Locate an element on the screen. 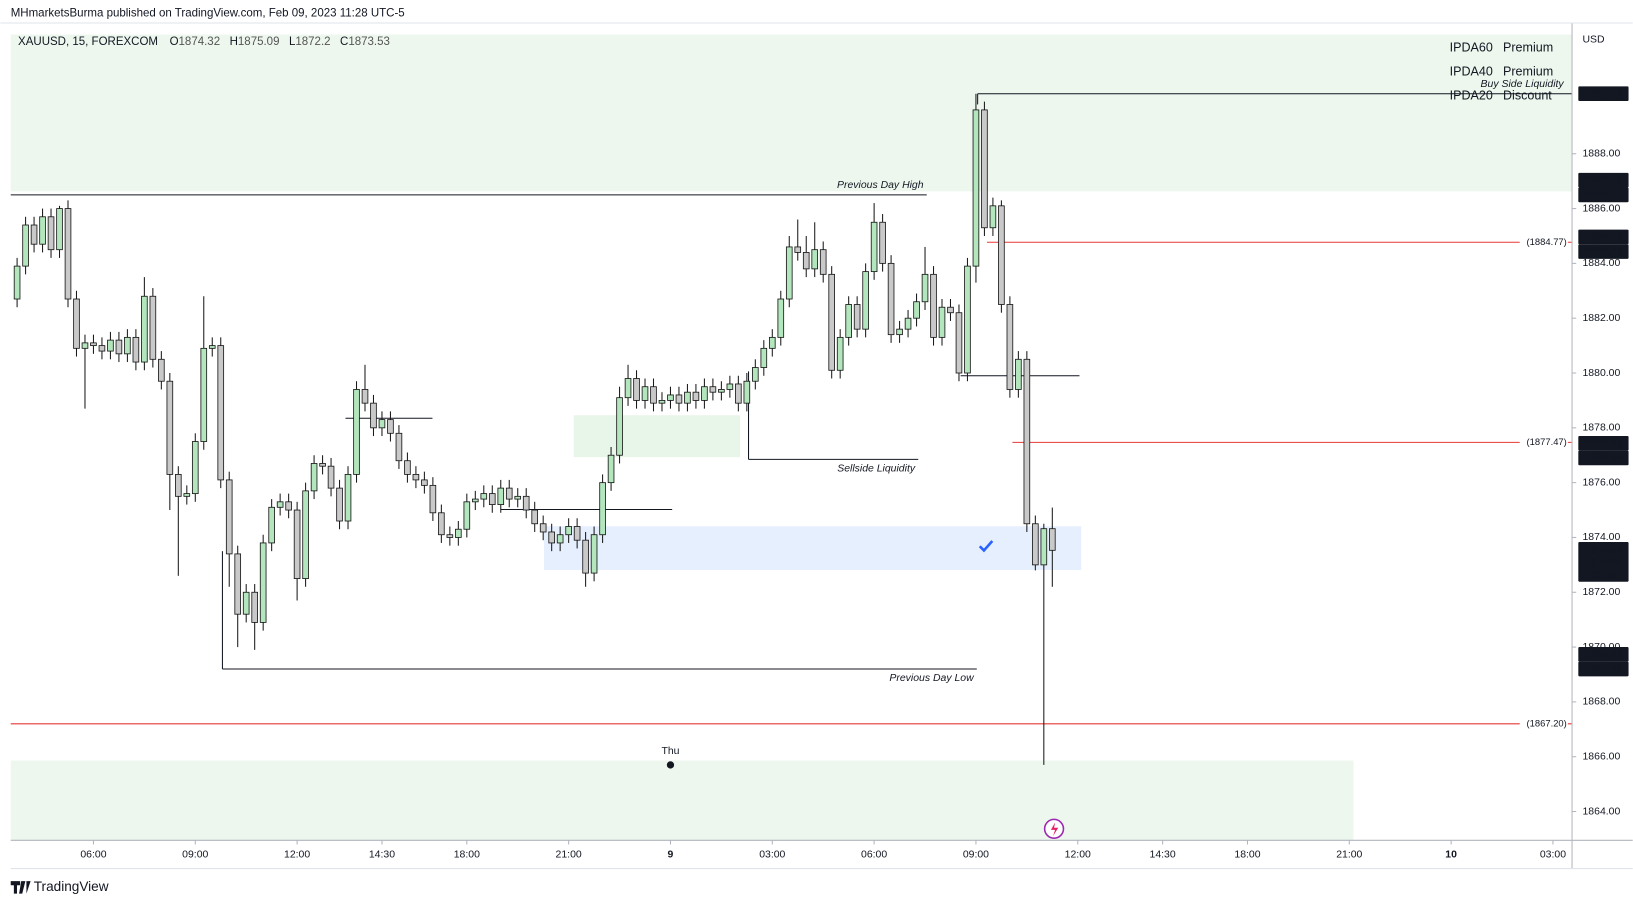  y-tick-label: 1884.00 is located at coordinates (1602, 263).